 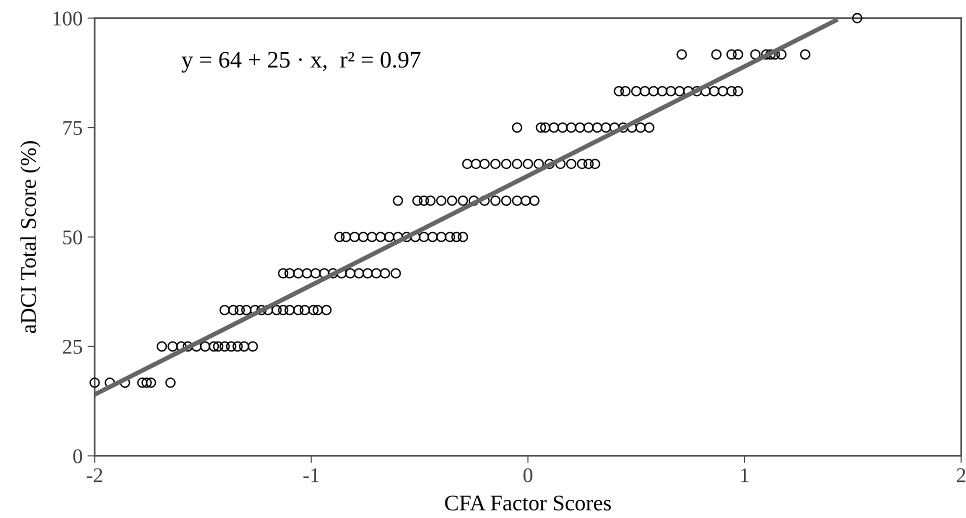 I want to click on y-tick-label: 50, so click(x=72, y=237).